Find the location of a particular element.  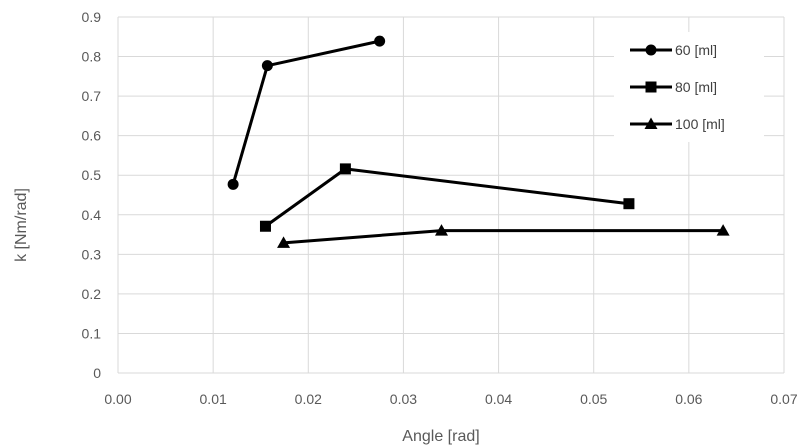

y-tick-label: 0.5 is located at coordinates (92, 175).